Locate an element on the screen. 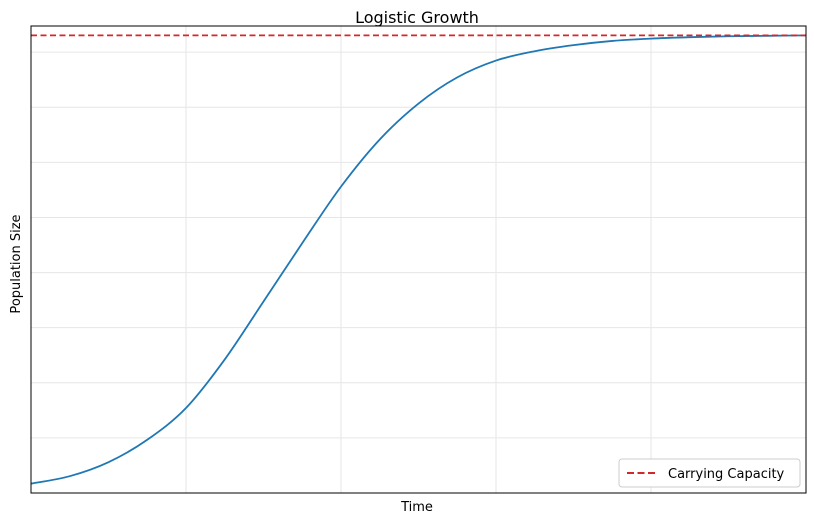 The height and width of the screenshot is (523, 814). legend: Carrying Capacity is located at coordinates (709, 473).